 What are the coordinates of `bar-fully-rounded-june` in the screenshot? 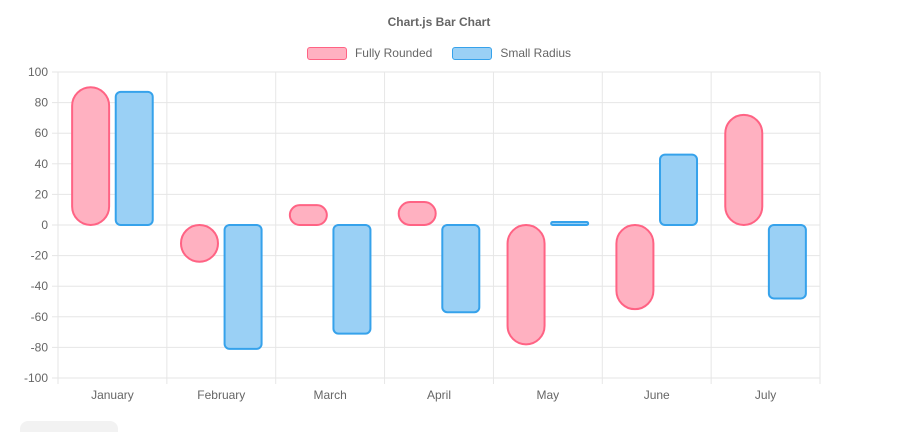 It's located at (635, 267).